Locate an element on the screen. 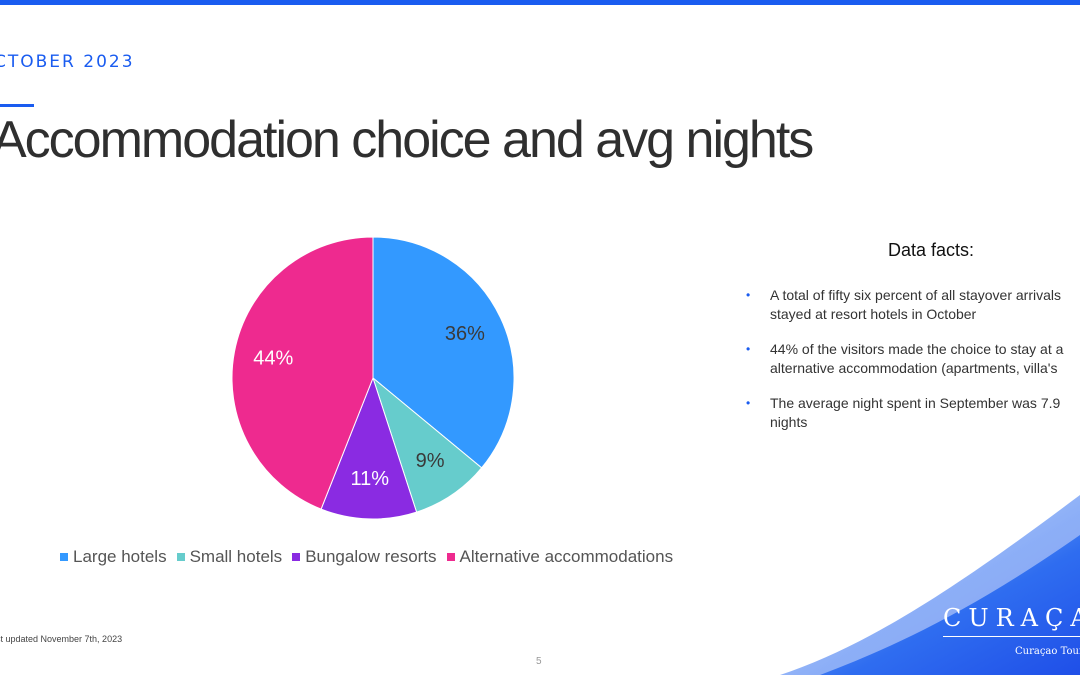 The image size is (1080, 675). legend-item-bungalow-resorts: Bungalow resorts is located at coordinates (364, 557).